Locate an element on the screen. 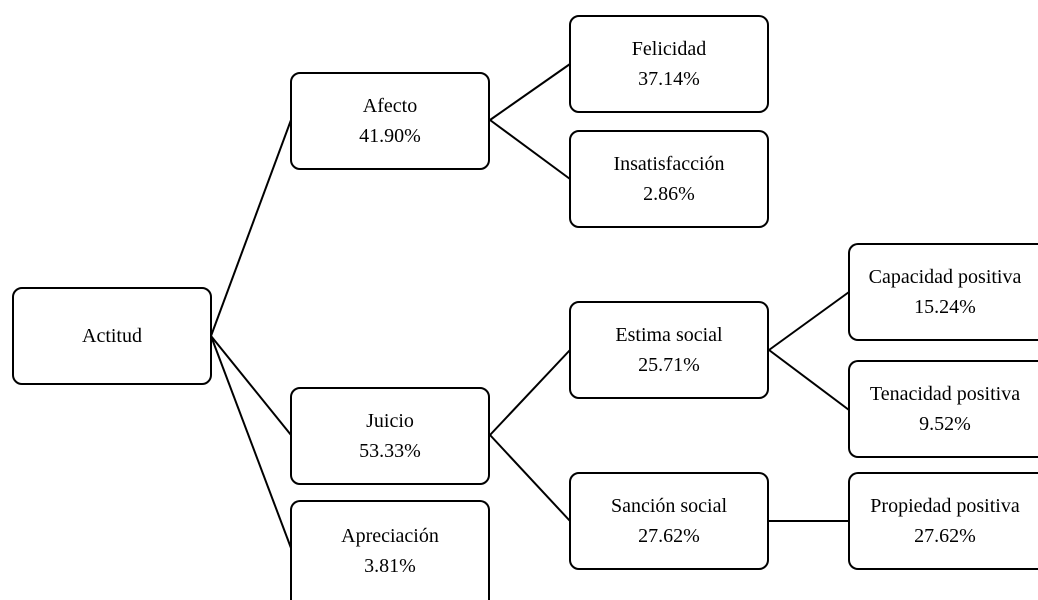 Image resolution: width=1038 pixels, height=600 pixels. node-felicidad: Felicidad 37.14% is located at coordinates (669, 64).